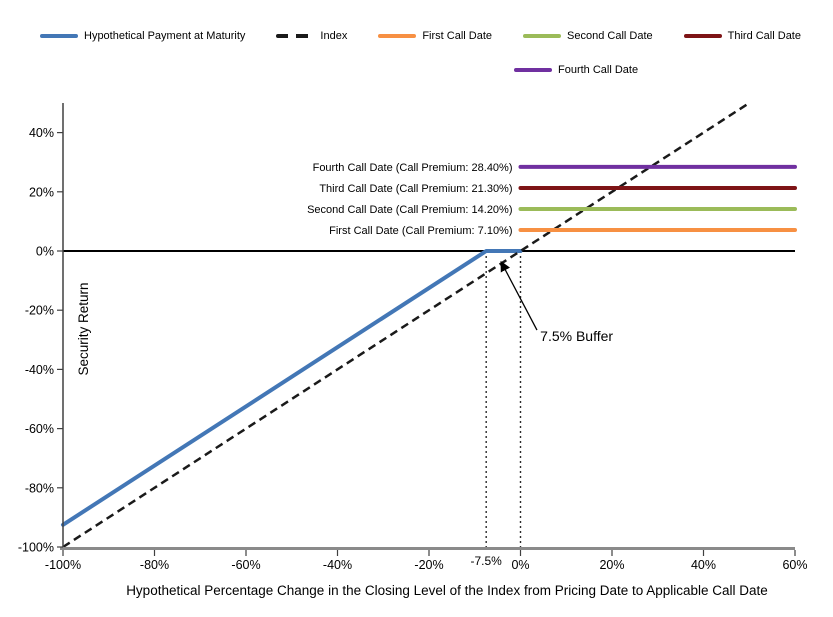 The image size is (833, 617). What do you see at coordinates (764, 36) in the screenshot?
I see `legend-label: Third Call Date` at bounding box center [764, 36].